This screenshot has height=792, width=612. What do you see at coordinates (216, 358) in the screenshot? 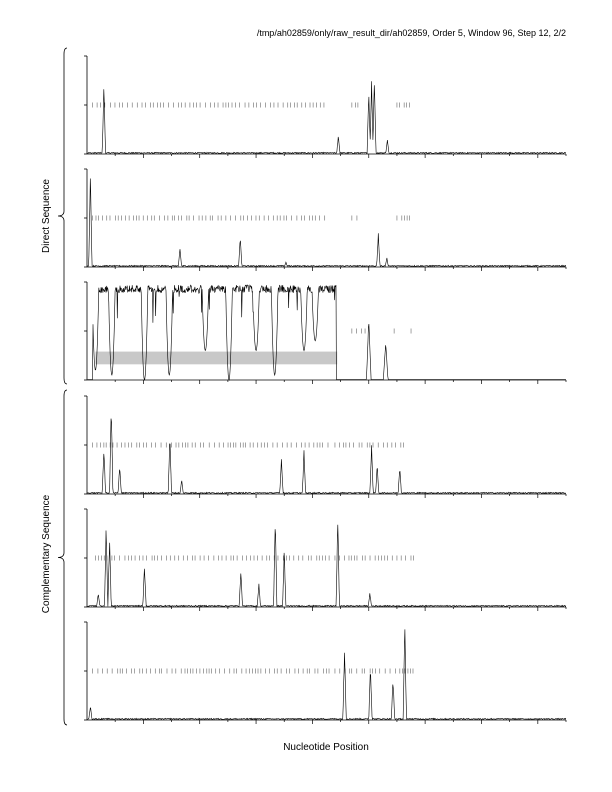
I see `highlight-band` at bounding box center [216, 358].